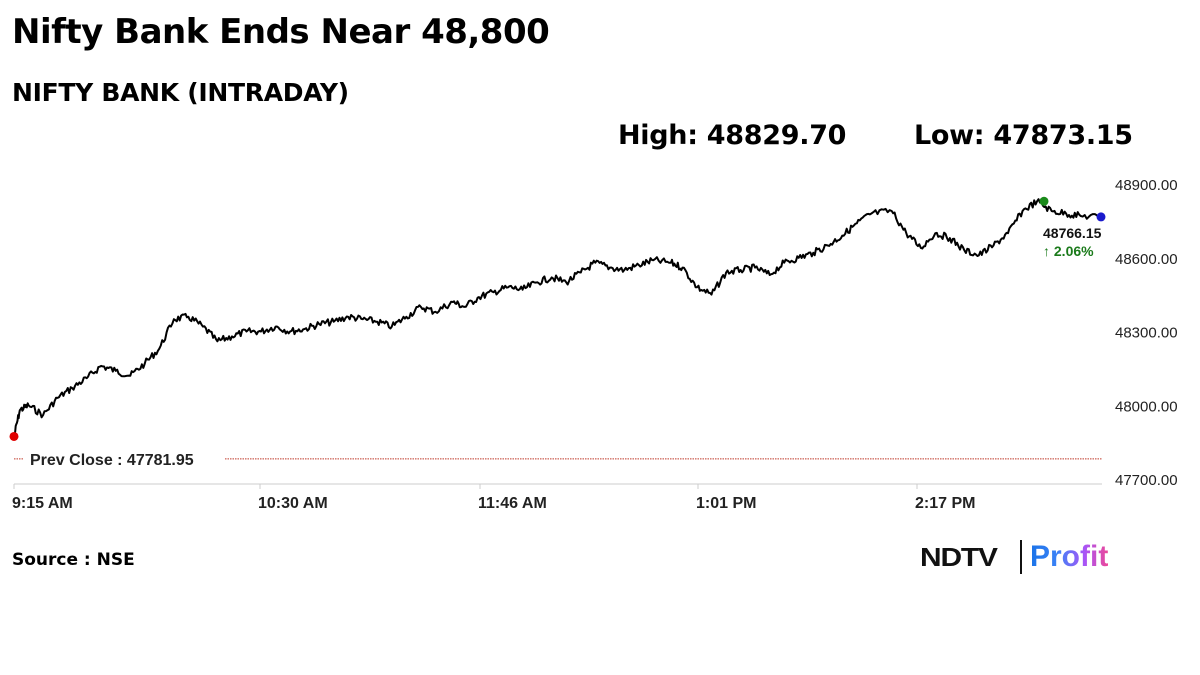 The image size is (1200, 675). What do you see at coordinates (1146, 406) in the screenshot?
I see `y-tick-label: 48000.00` at bounding box center [1146, 406].